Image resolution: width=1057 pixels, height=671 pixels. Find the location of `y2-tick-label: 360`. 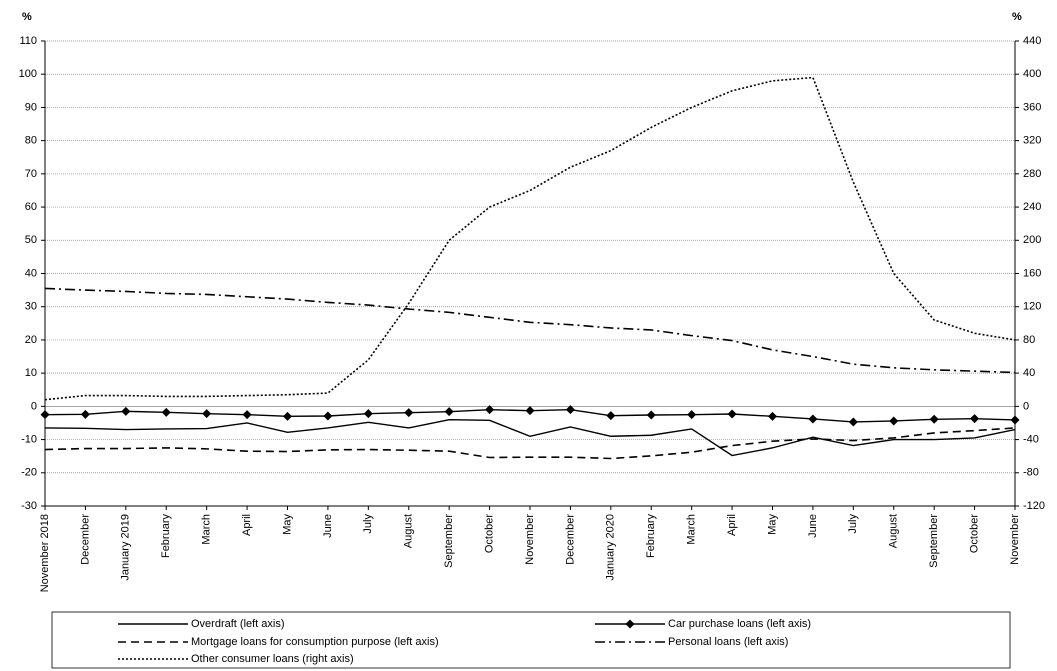

y2-tick-label: 360 is located at coordinates (1032, 107).